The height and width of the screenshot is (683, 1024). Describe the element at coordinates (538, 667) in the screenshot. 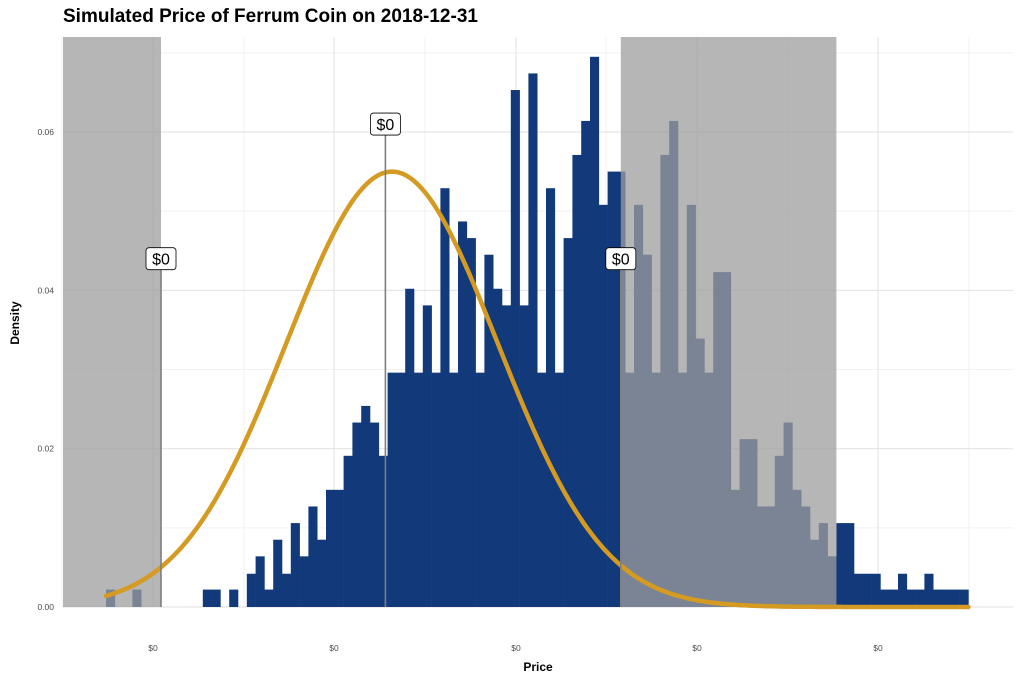

I see `x-axis-title: Price` at that location.